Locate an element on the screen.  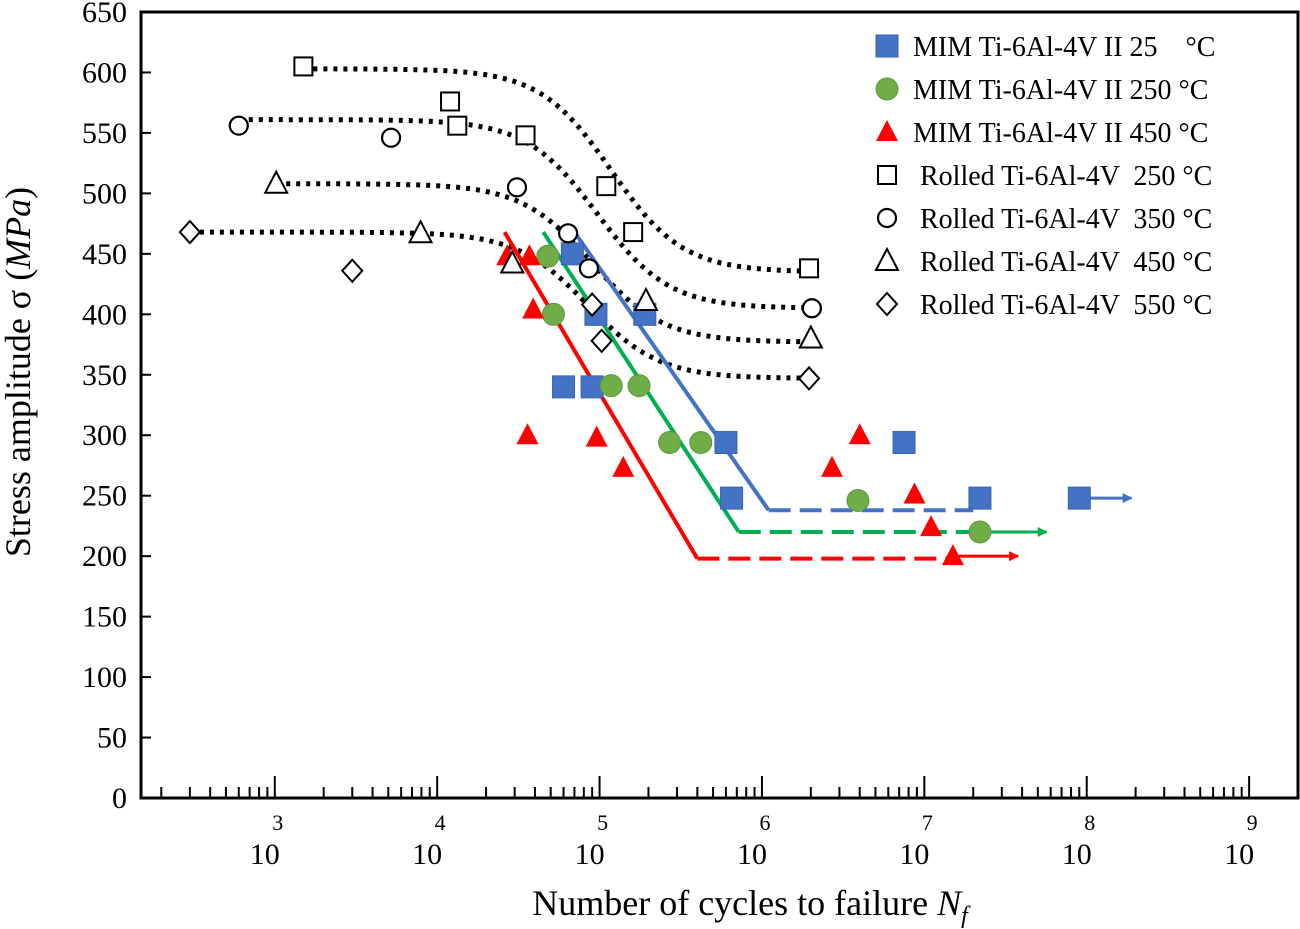
x-tick-exponent: 8 is located at coordinates (1089, 822).